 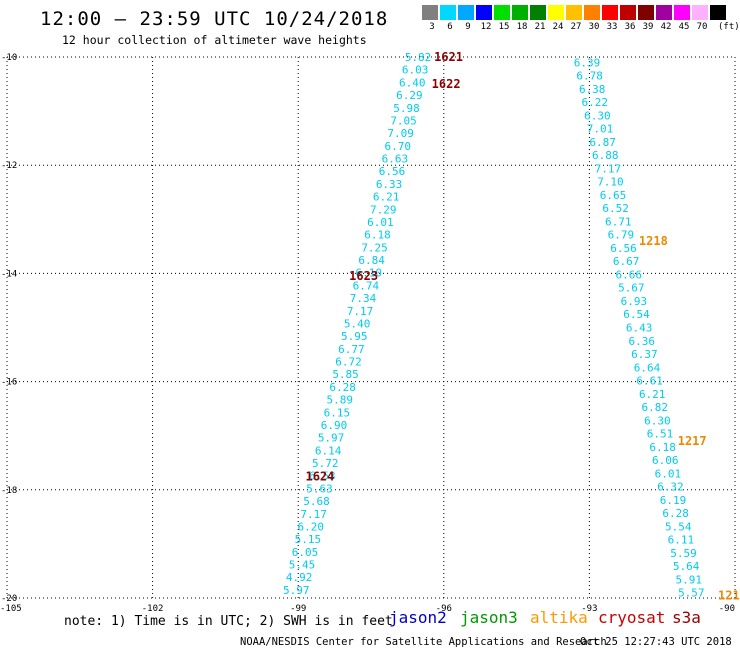 I want to click on satellite-jason3: jason3, so click(x=489, y=617).